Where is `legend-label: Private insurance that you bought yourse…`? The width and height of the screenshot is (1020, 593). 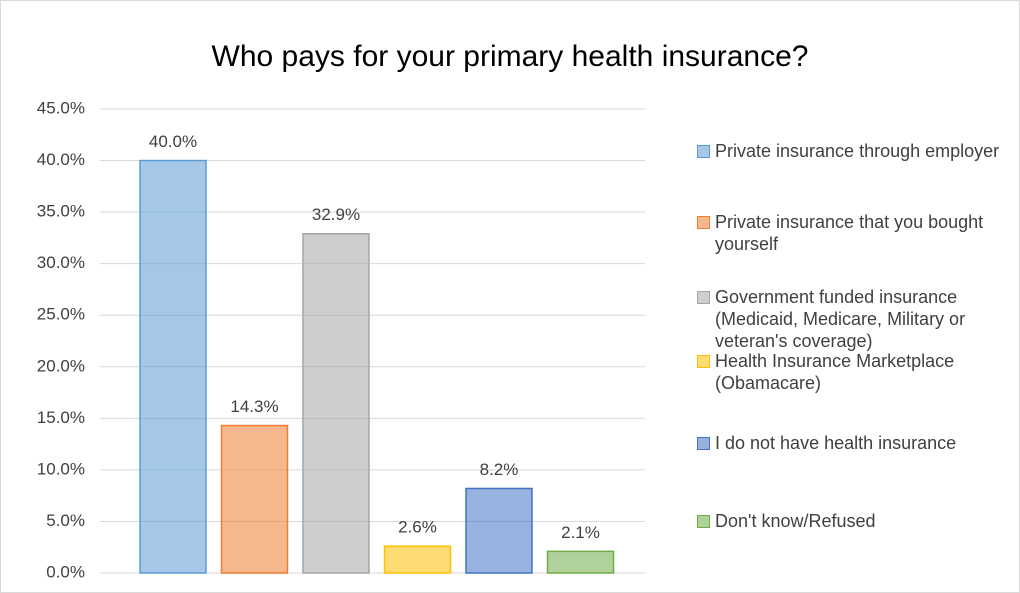 legend-label: Private insurance that you bought yourse… is located at coordinates (849, 233).